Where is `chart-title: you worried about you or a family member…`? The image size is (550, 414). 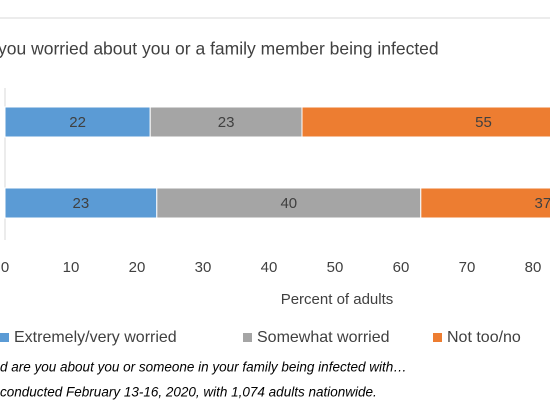
chart-title: you worried about you or a family member… is located at coordinates (219, 49).